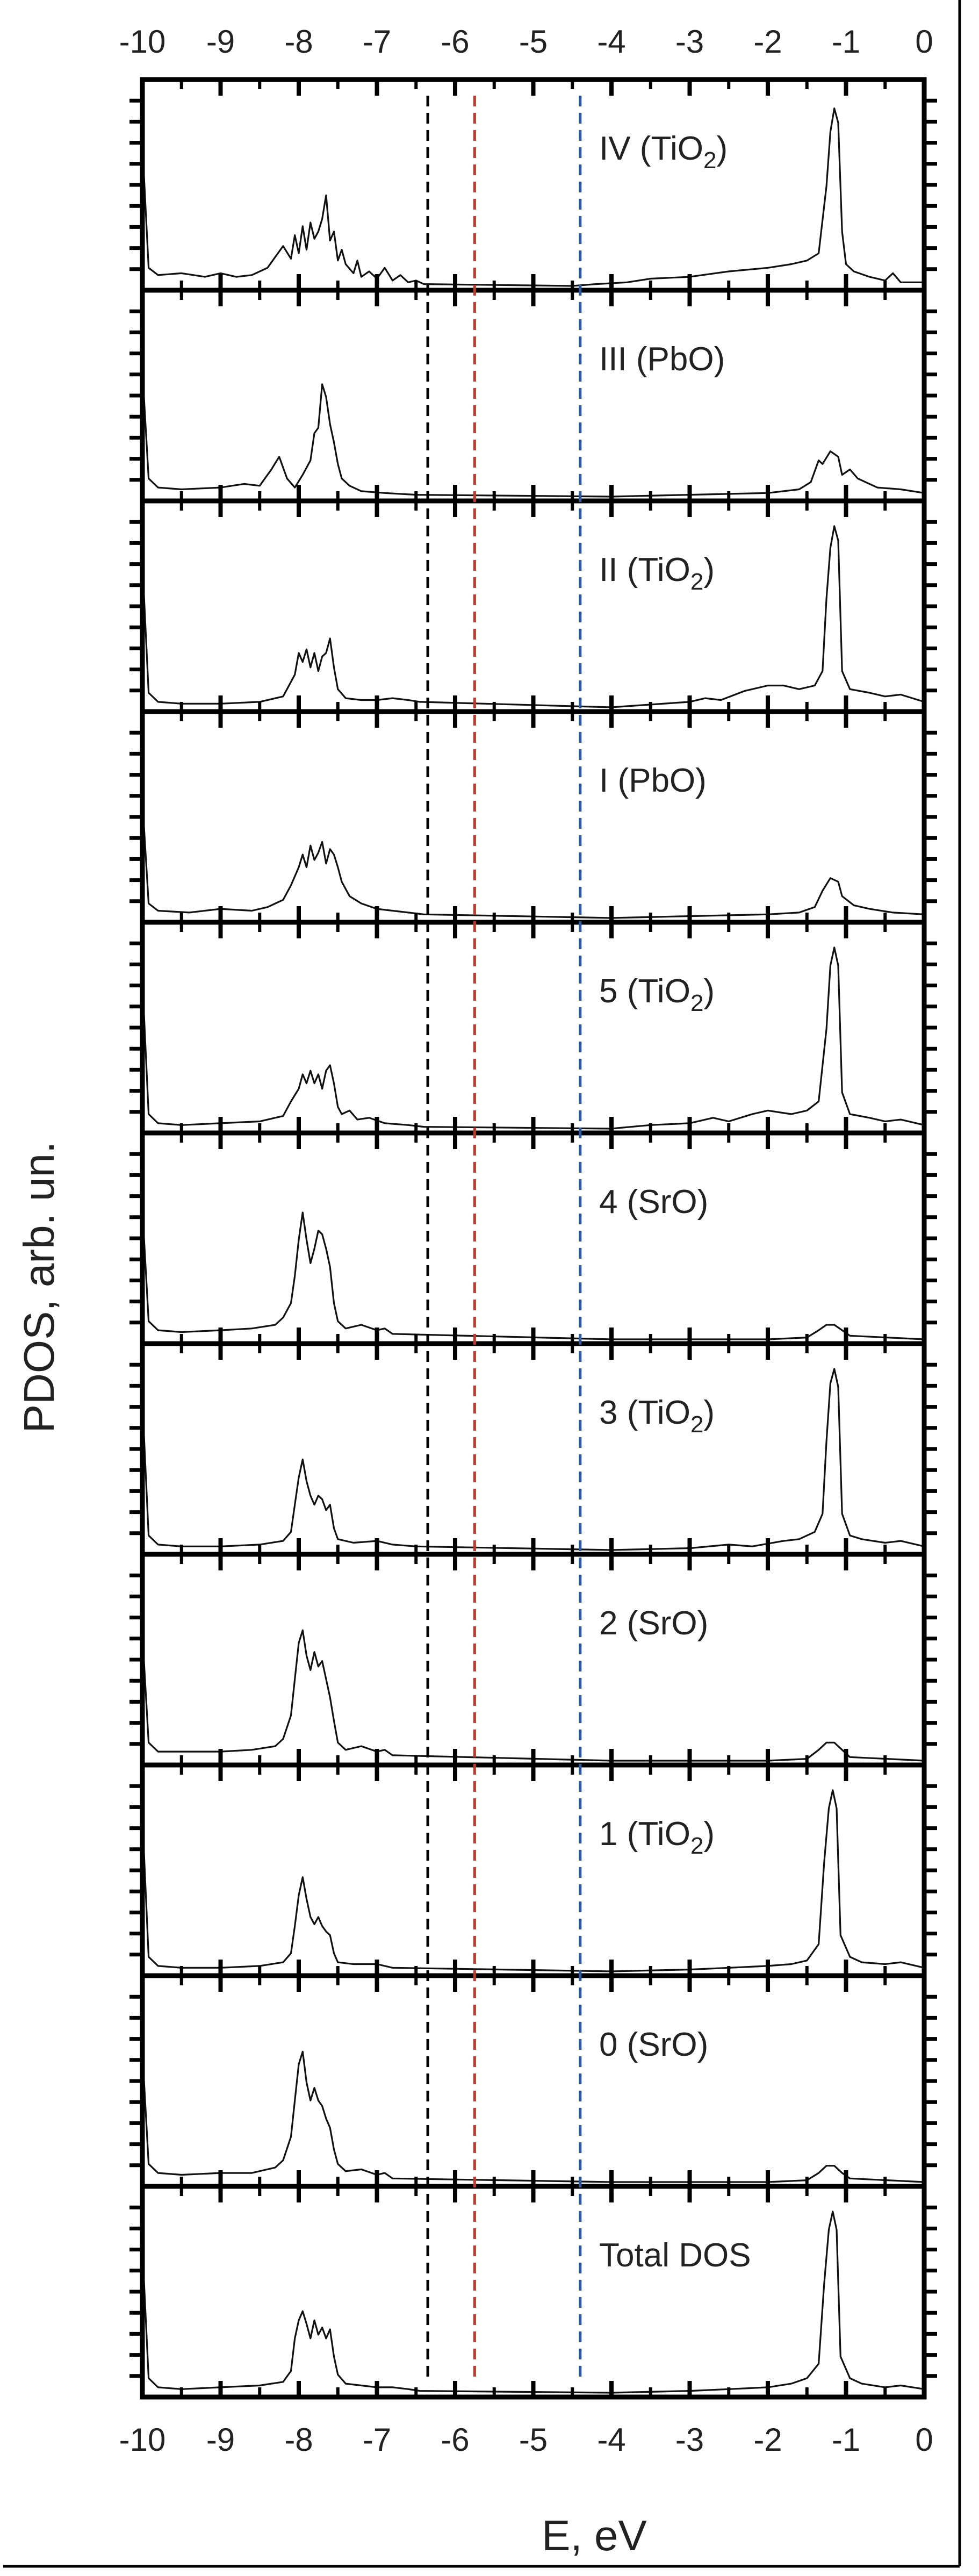  I want to click on panel-label-text: 5 (TiO, so click(644, 991).